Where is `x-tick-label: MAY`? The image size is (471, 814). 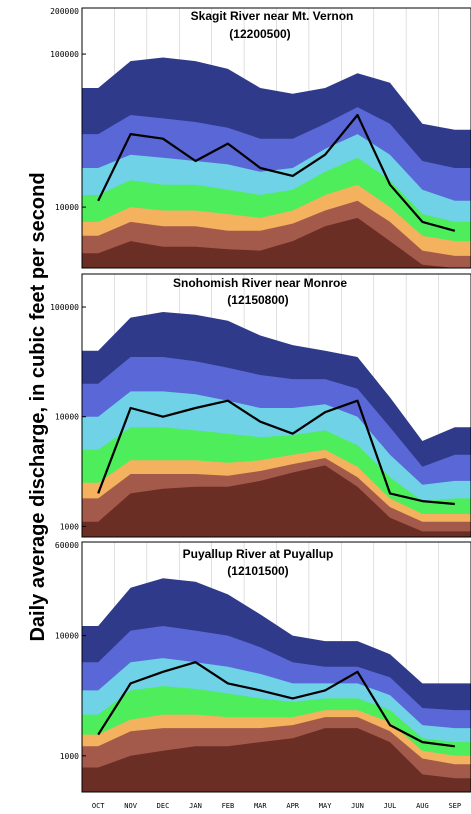 x-tick-label: MAY is located at coordinates (325, 806).